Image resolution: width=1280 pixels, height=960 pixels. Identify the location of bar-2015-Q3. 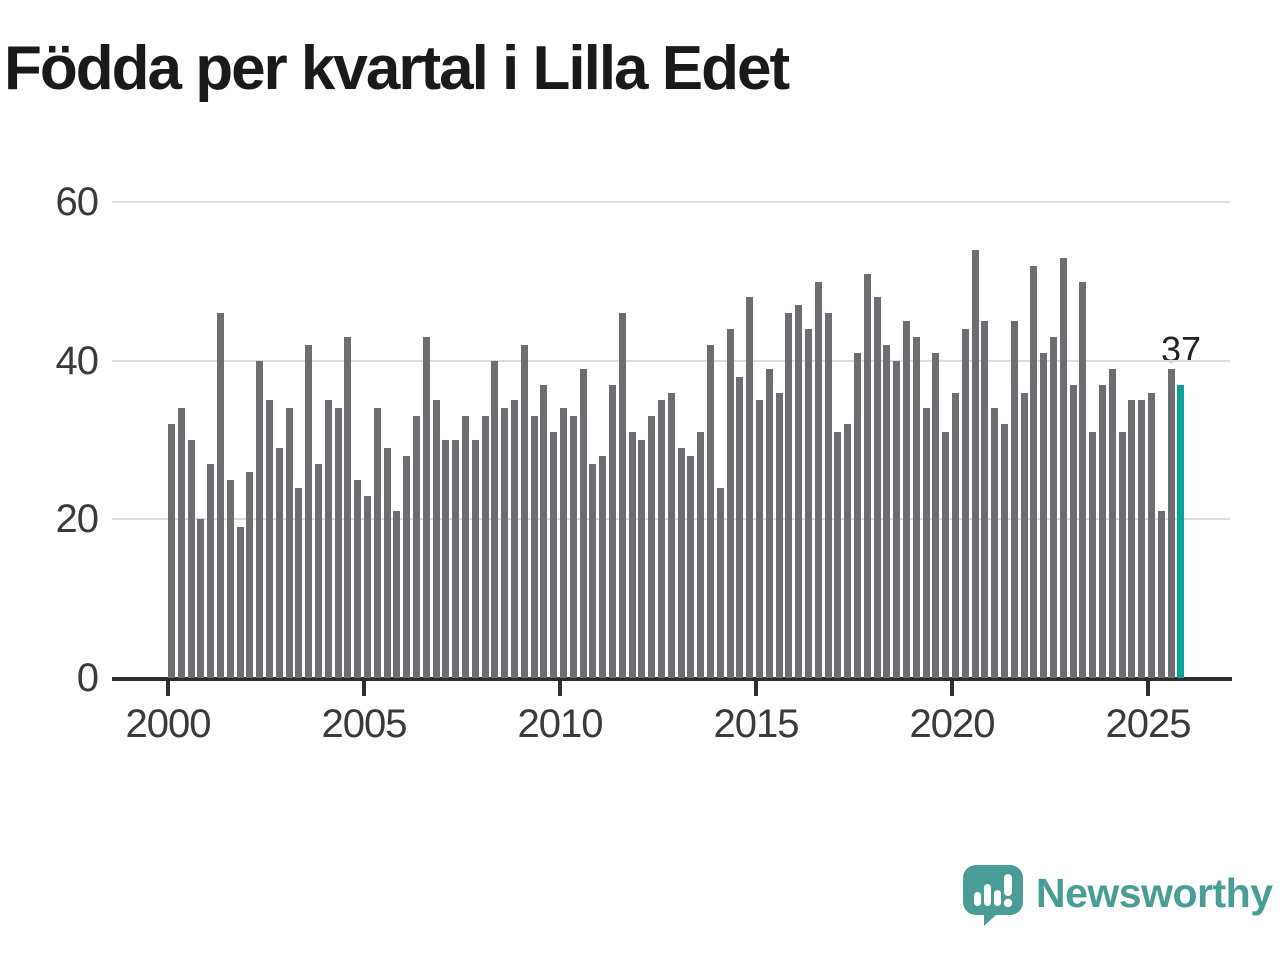
(779, 535).